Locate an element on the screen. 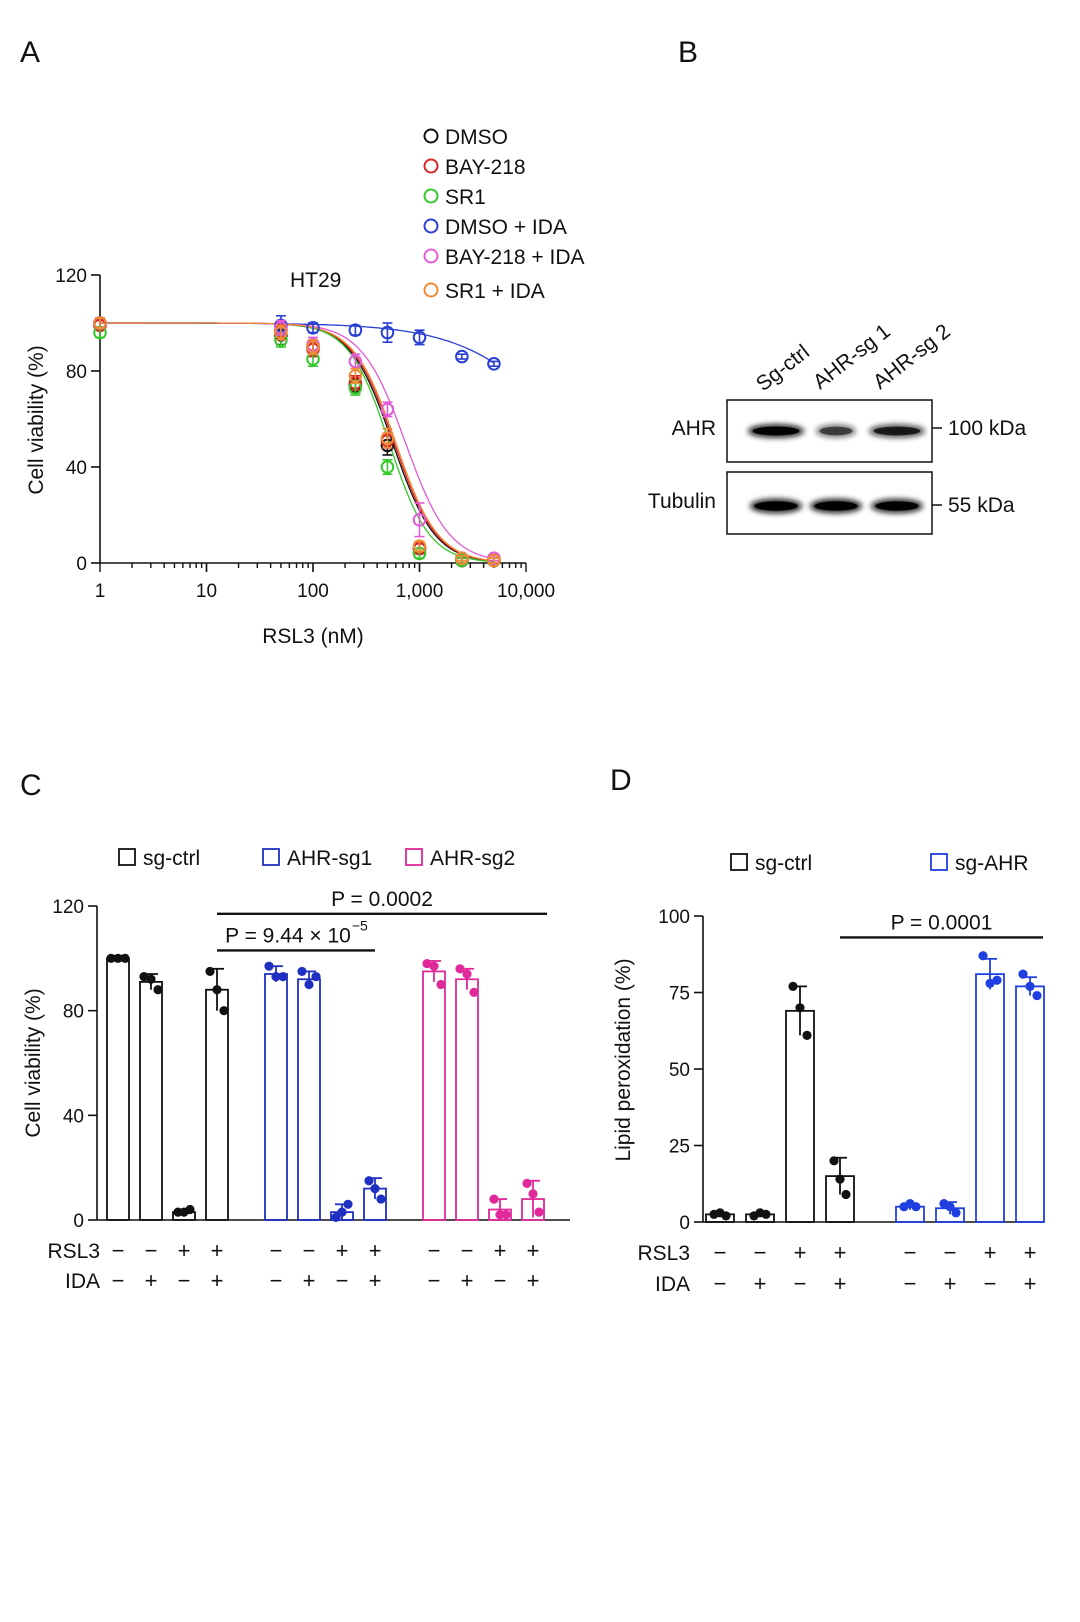 The height and width of the screenshot is (1622, 1080). panel-d-condition-table: RSL3 − − + + − − + + IDA − + − + − + − + is located at coordinates (836, 1268).